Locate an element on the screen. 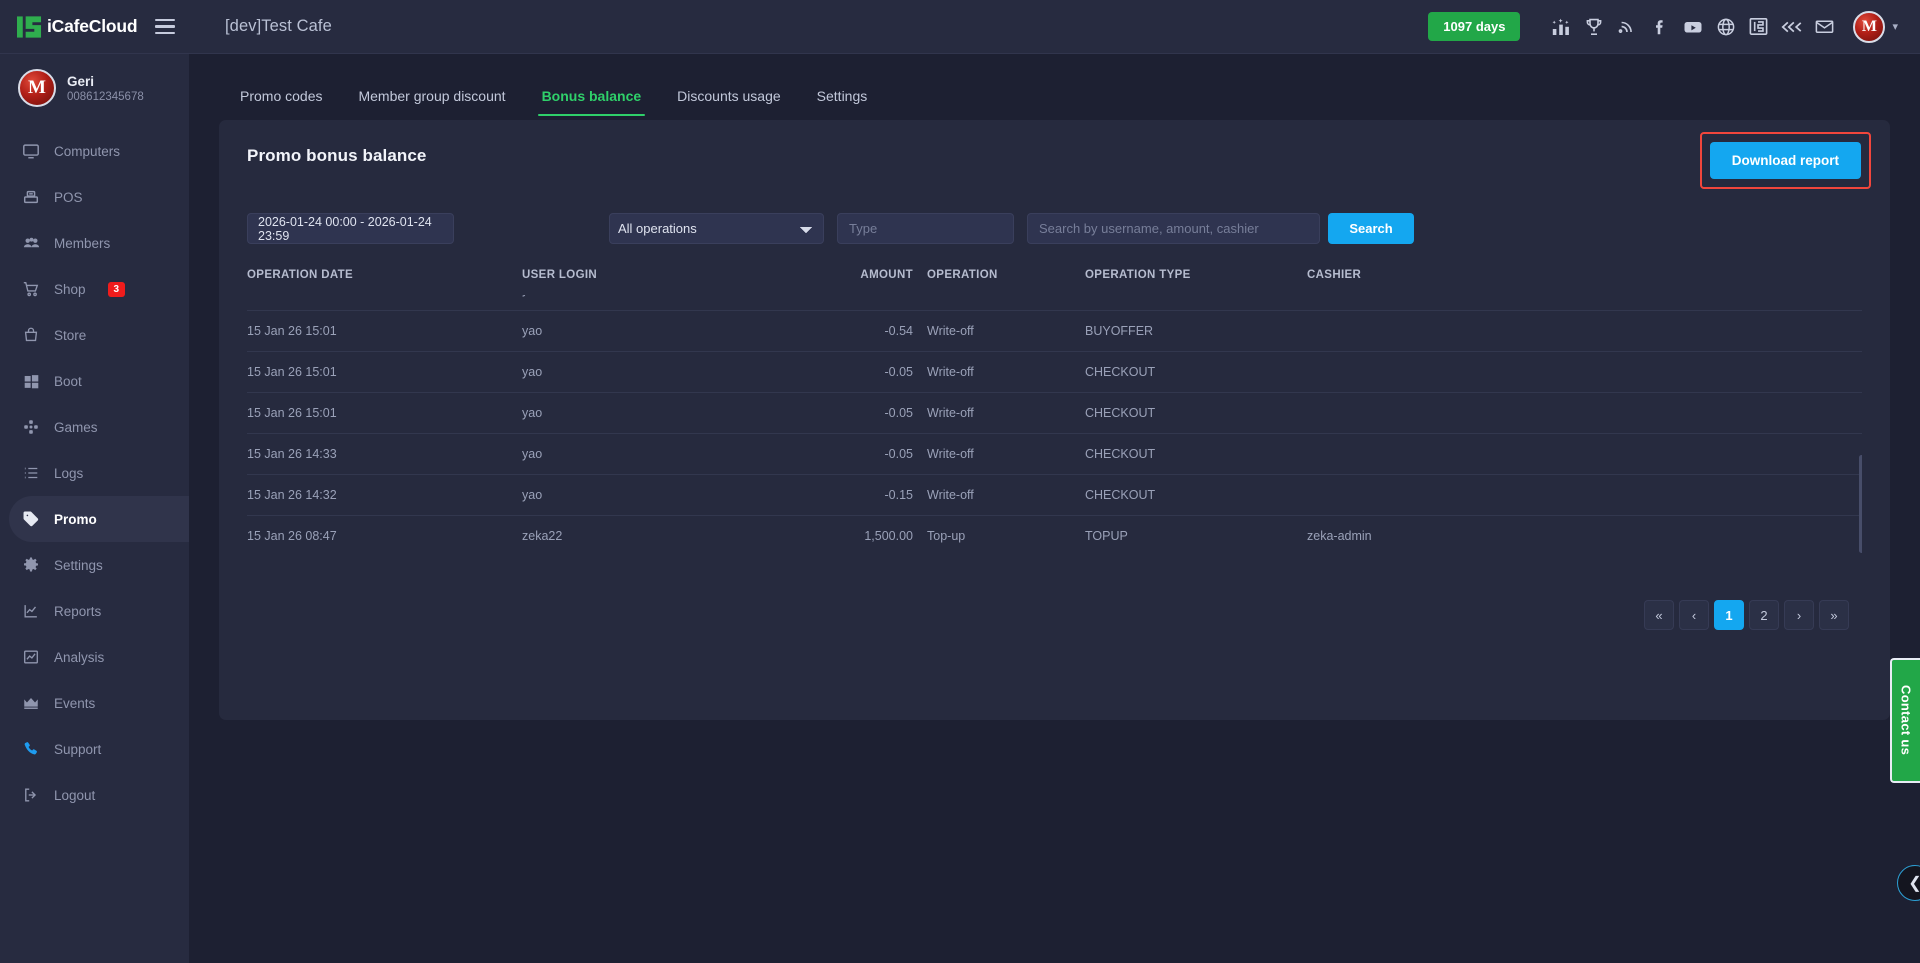 The width and height of the screenshot is (1920, 963). pagination-page-2: 2 is located at coordinates (1764, 615).